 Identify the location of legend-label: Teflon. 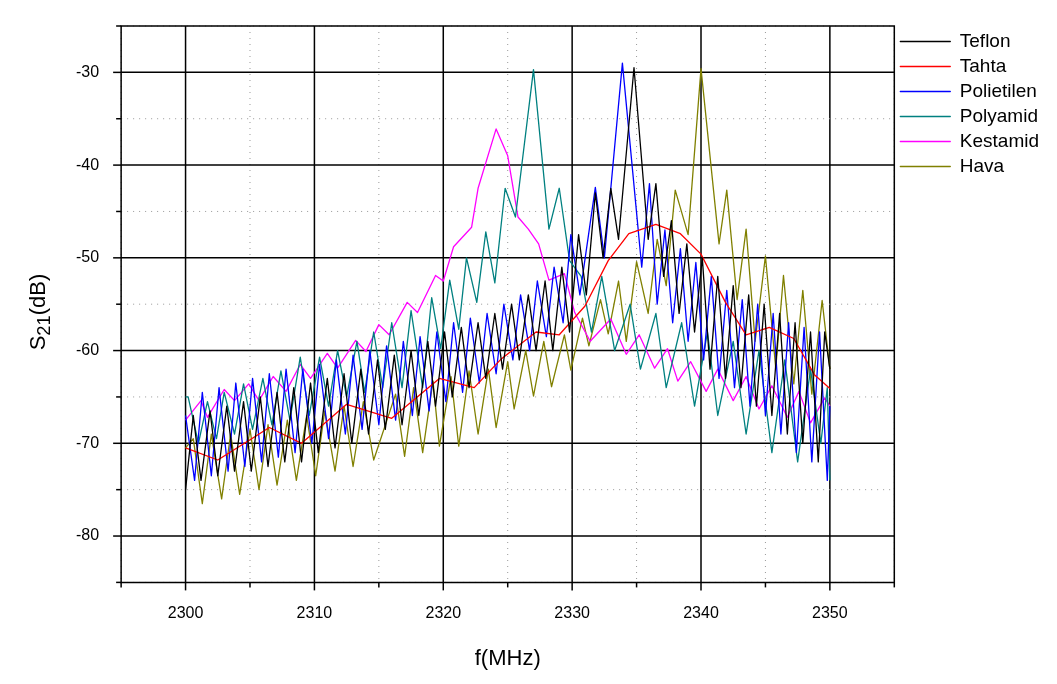
(985, 40).